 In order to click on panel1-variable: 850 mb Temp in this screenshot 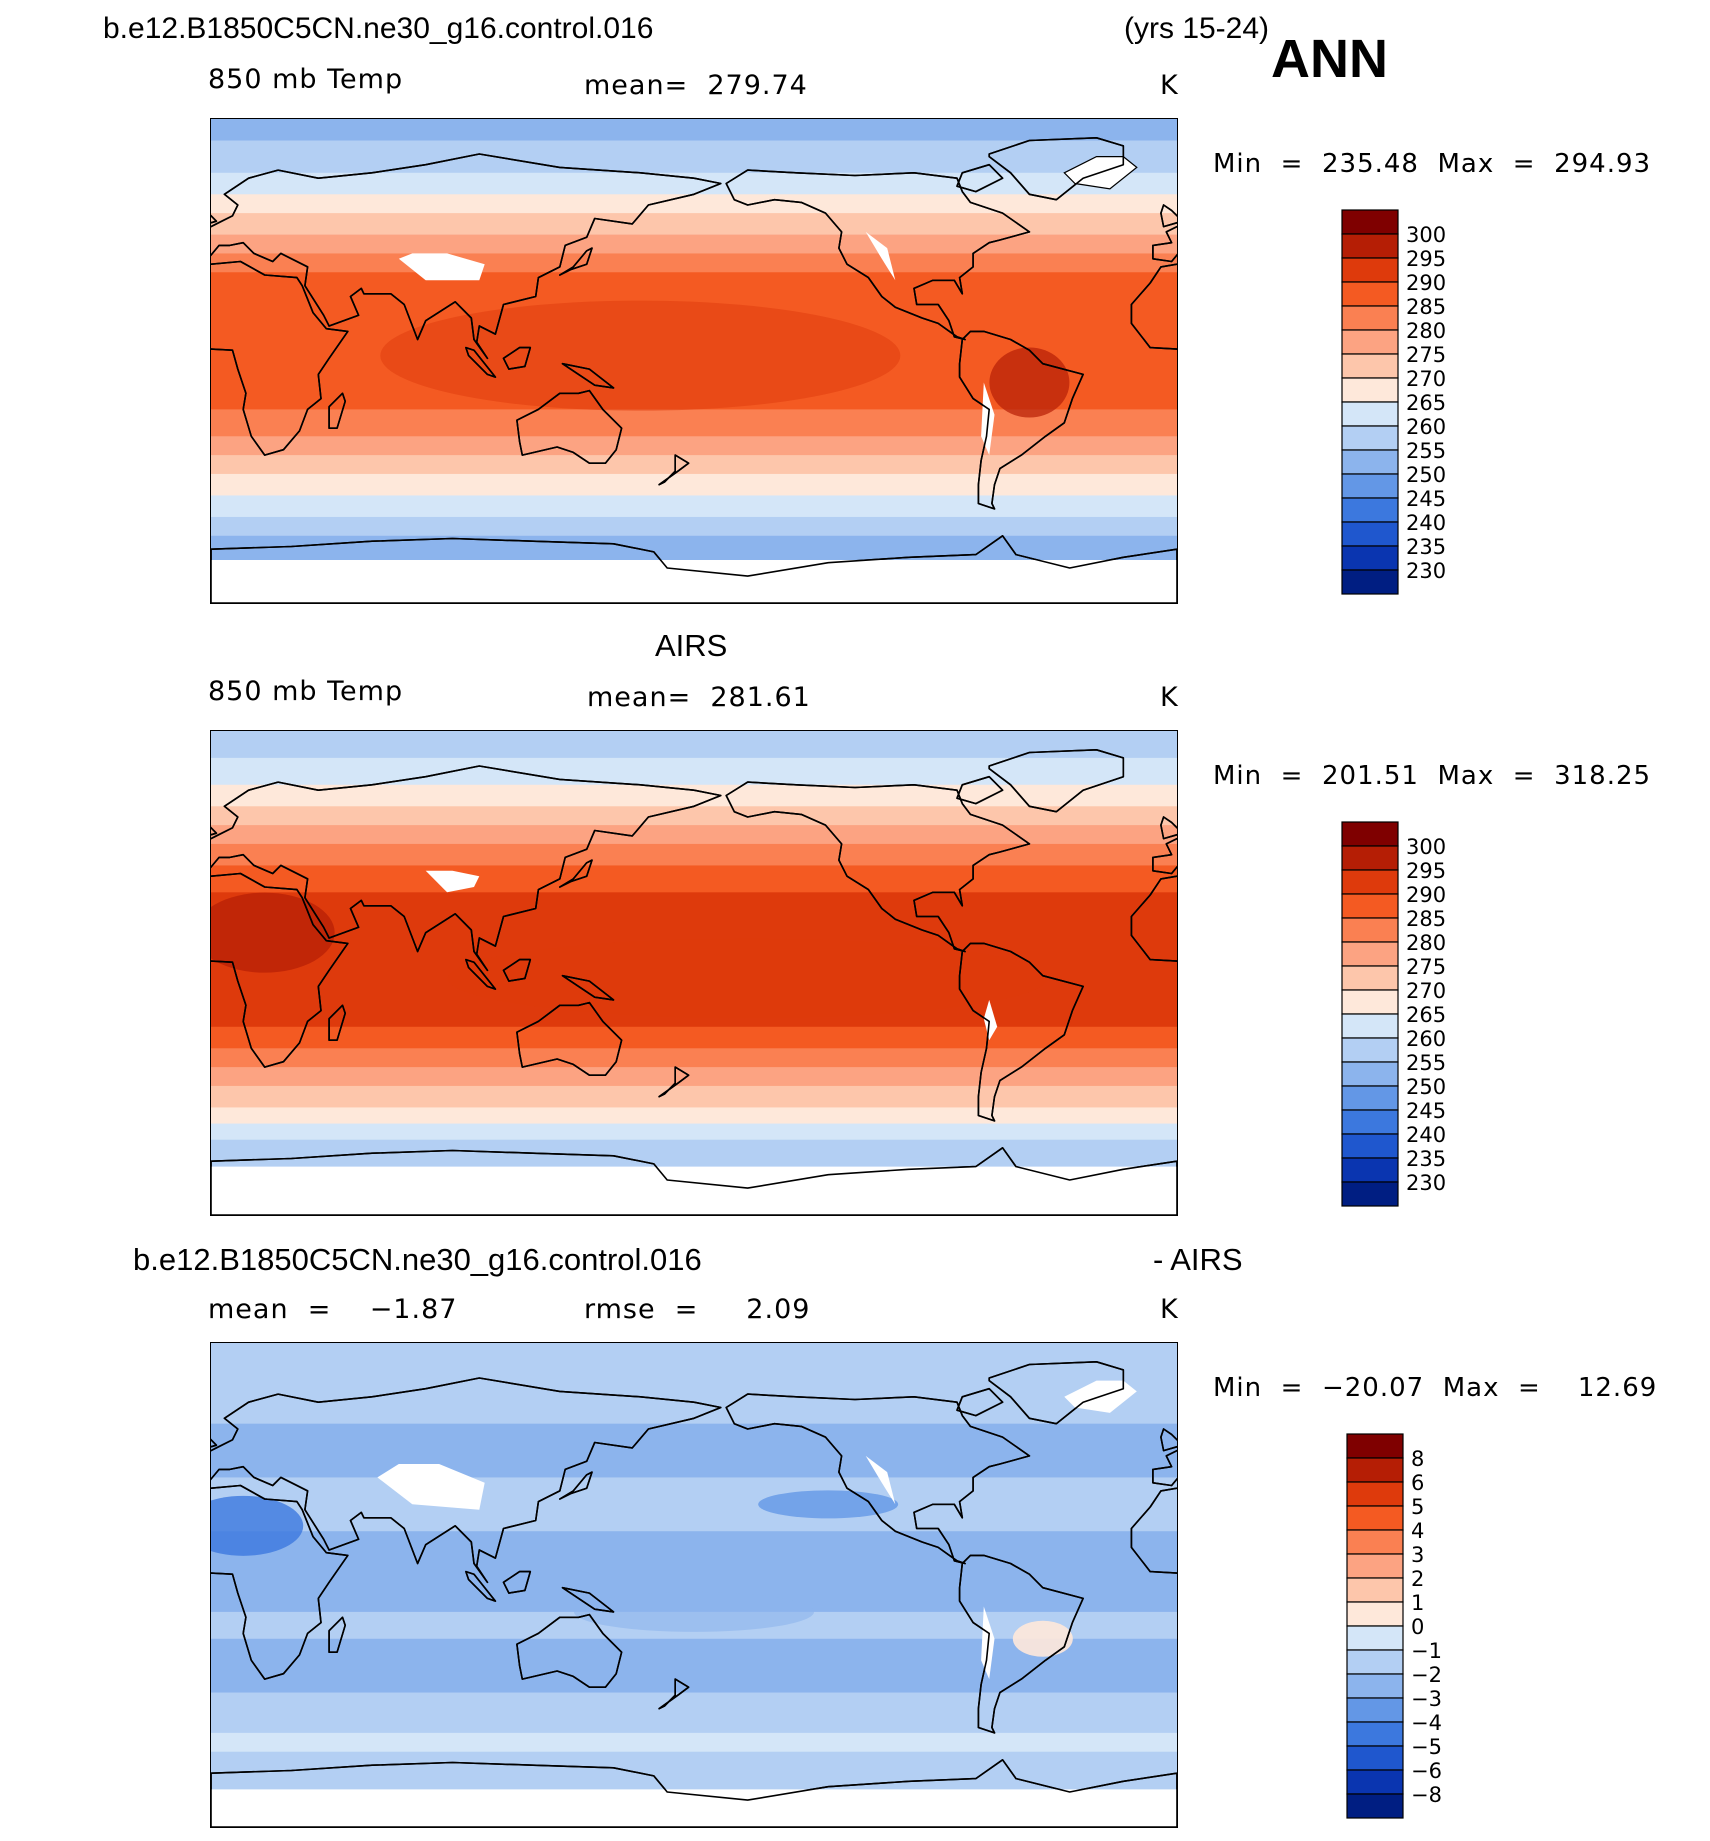, I will do `click(306, 79)`.